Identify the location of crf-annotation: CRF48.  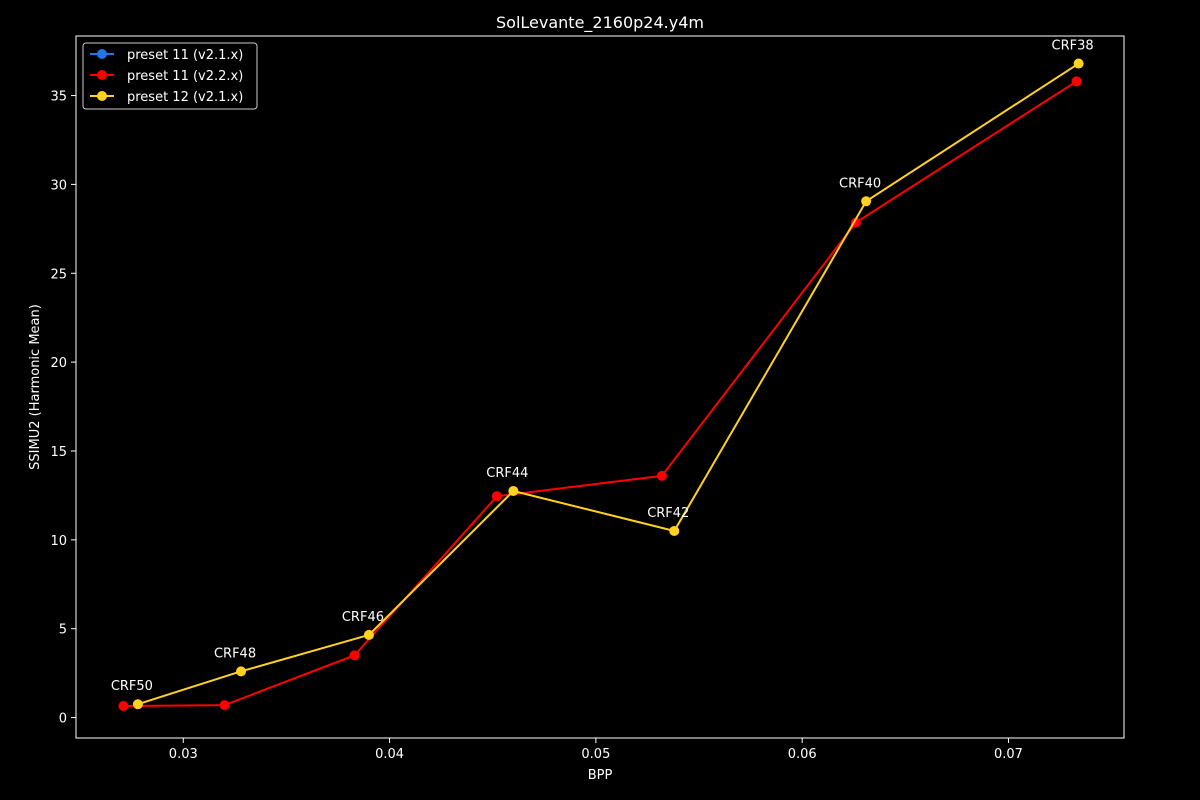
(235, 653).